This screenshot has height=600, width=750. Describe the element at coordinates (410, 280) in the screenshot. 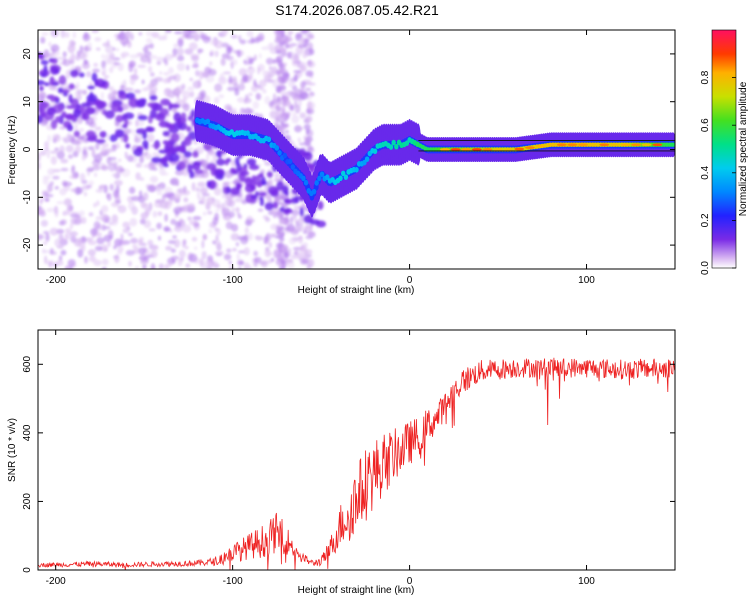

I see `x-tick-label: 0` at that location.